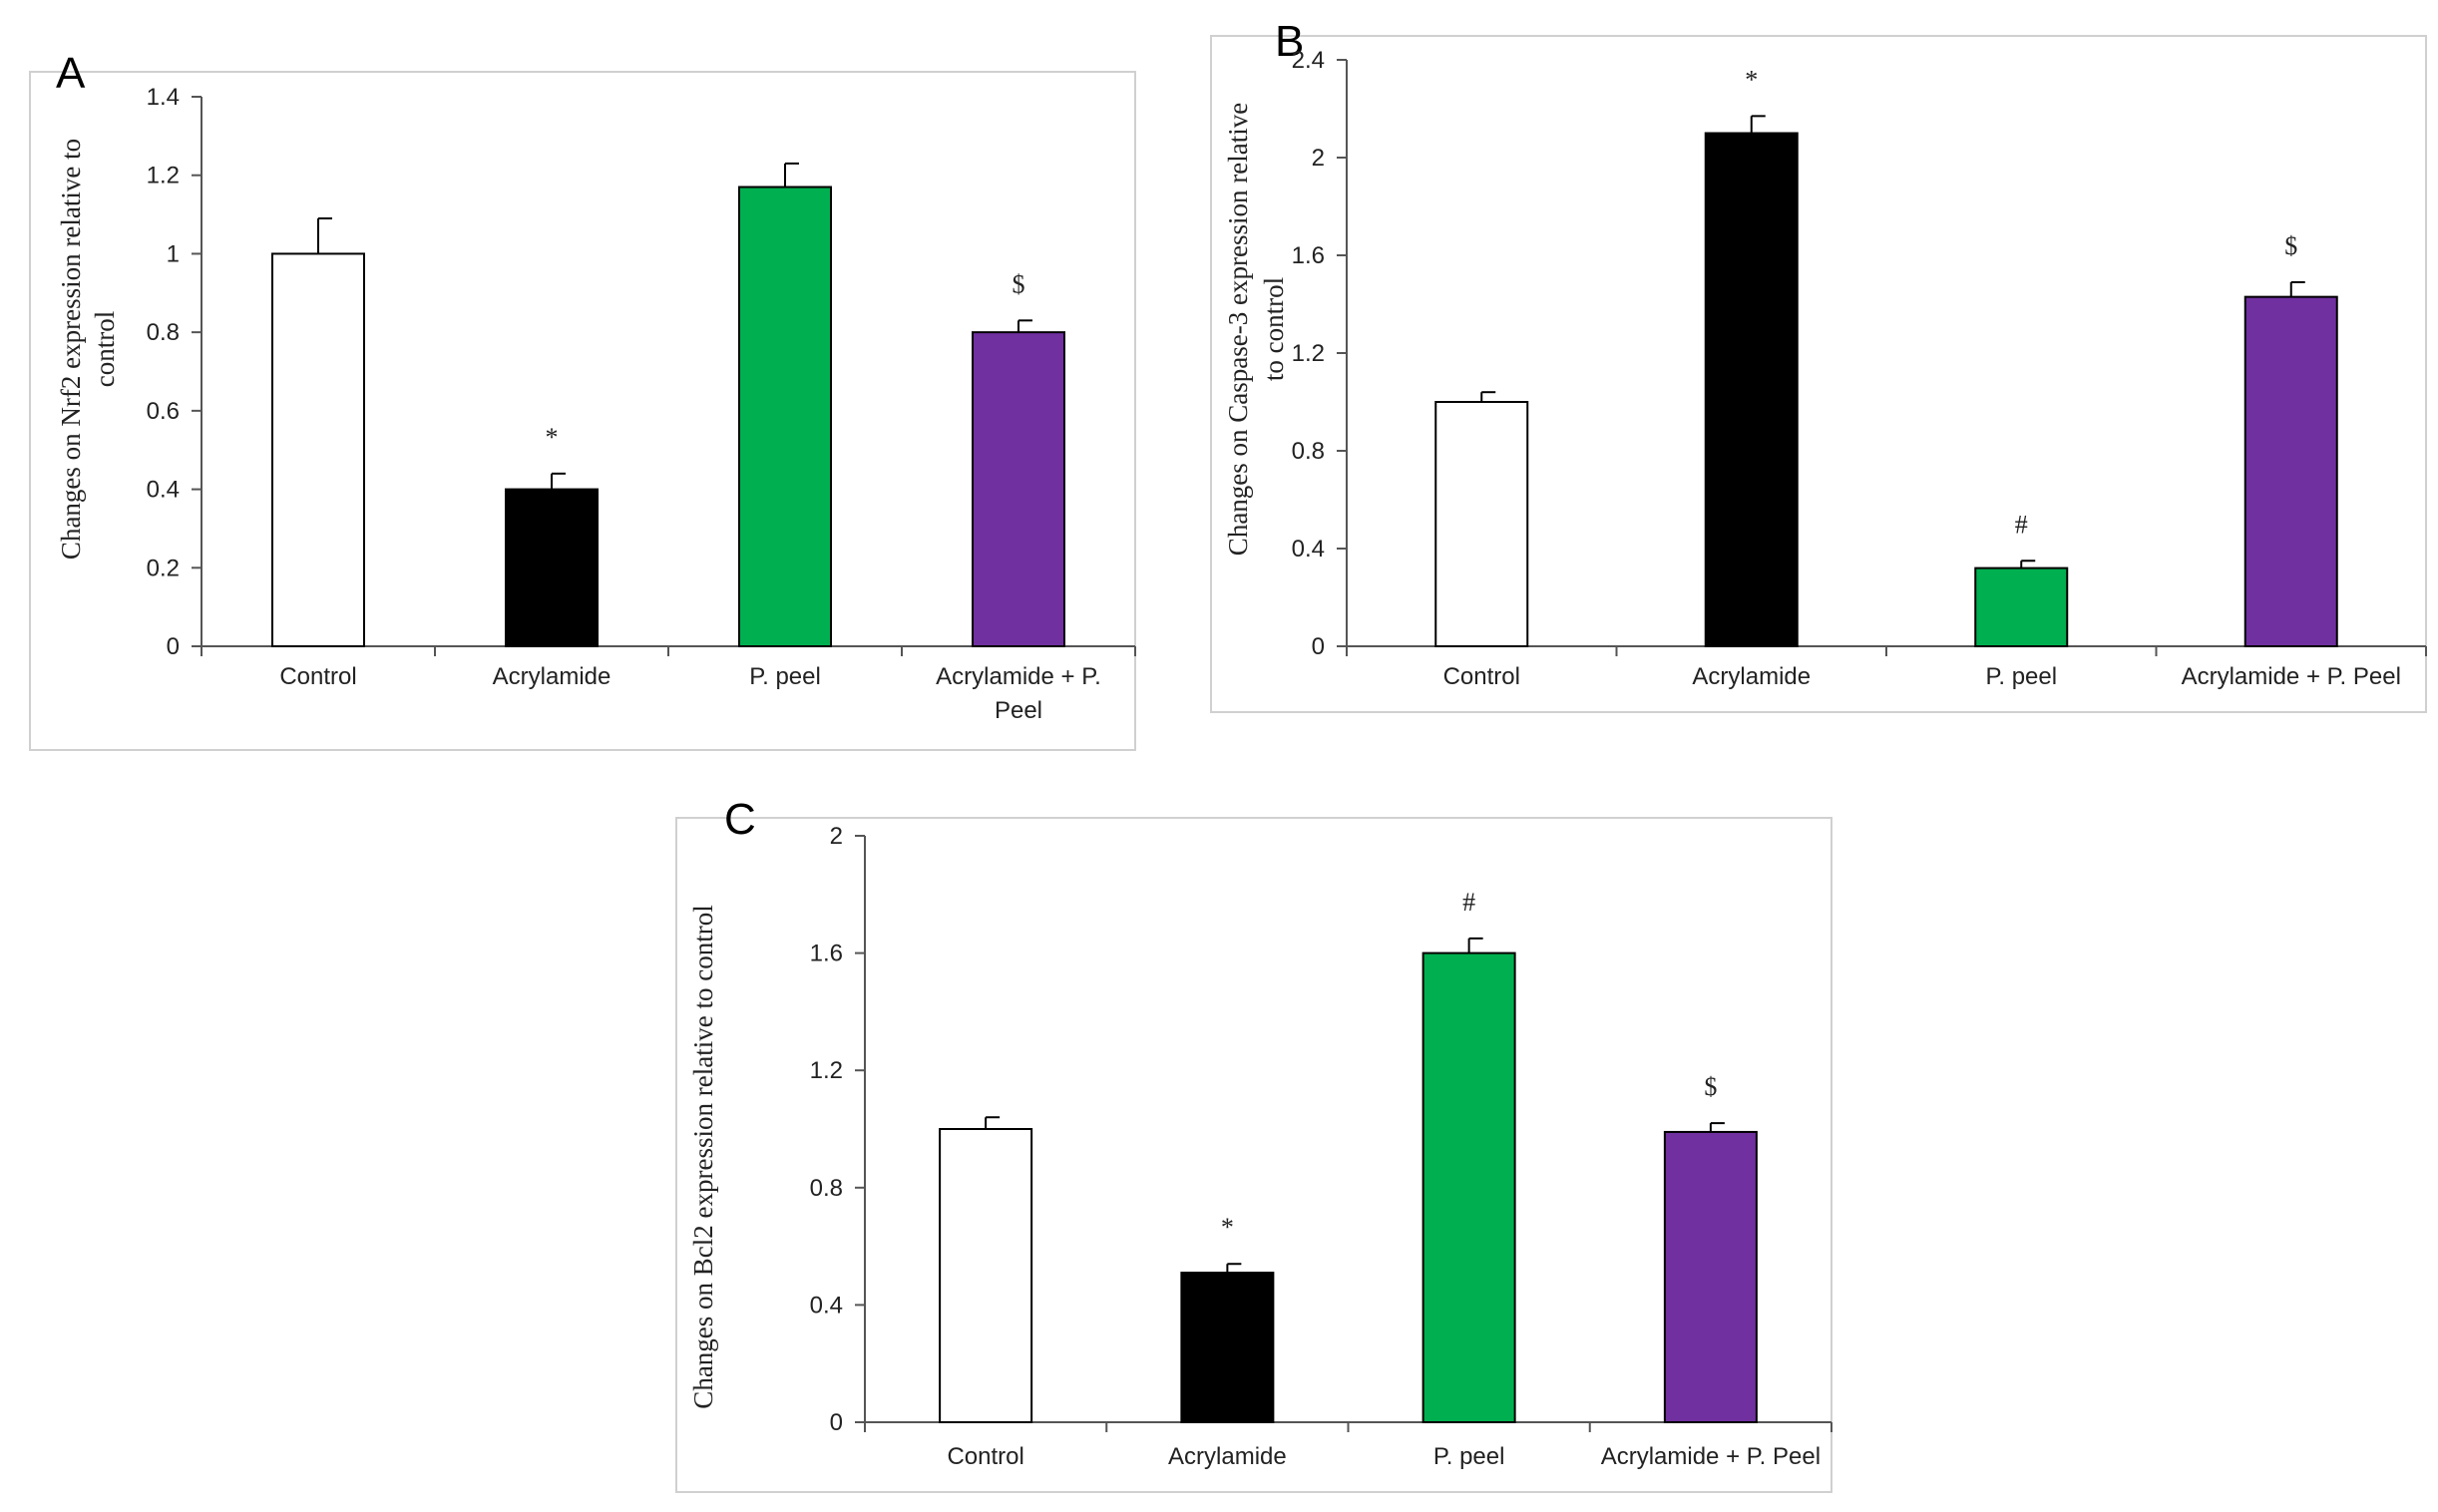  Describe the element at coordinates (836, 836) in the screenshot. I see `panel-c-ytick-label: 2` at that location.